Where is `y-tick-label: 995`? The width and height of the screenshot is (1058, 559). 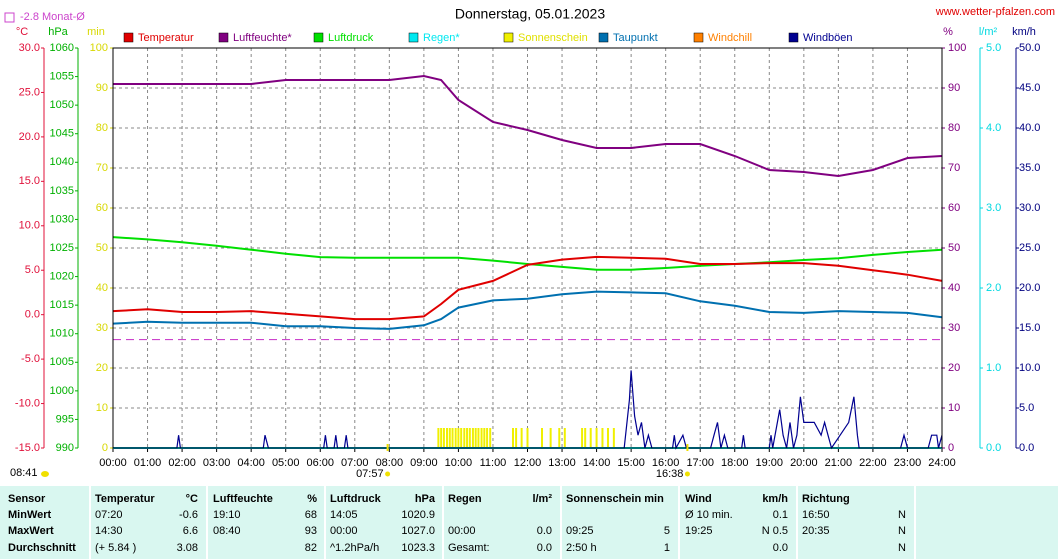
y-tick-label: 995 is located at coordinates (65, 419).